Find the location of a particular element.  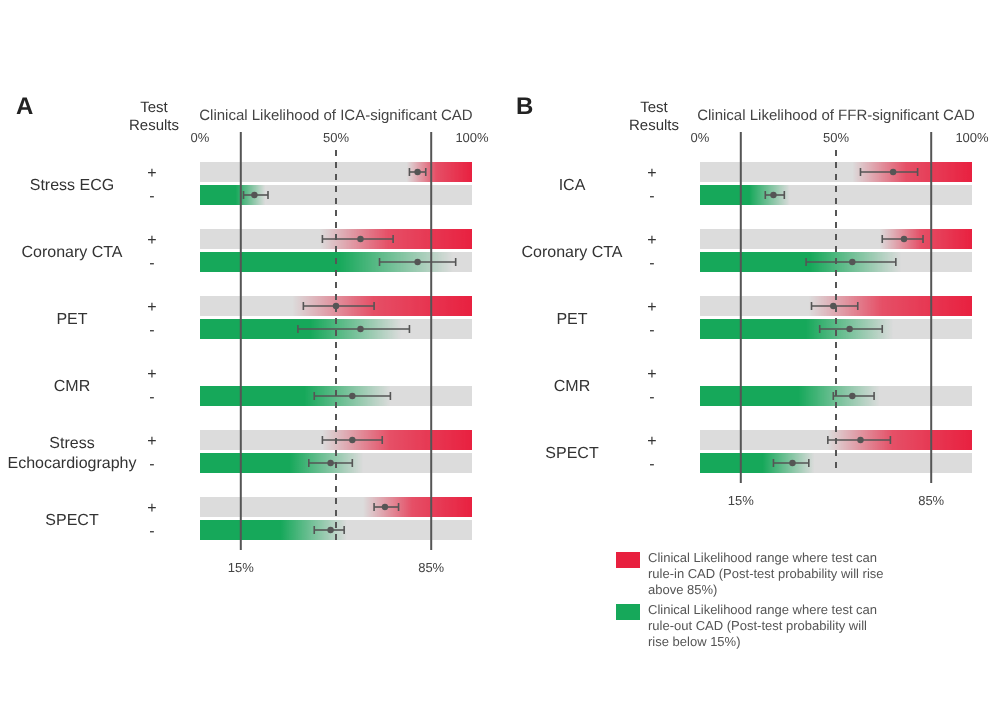

text: Stress Echocardiography is located at coordinates (72, 452).